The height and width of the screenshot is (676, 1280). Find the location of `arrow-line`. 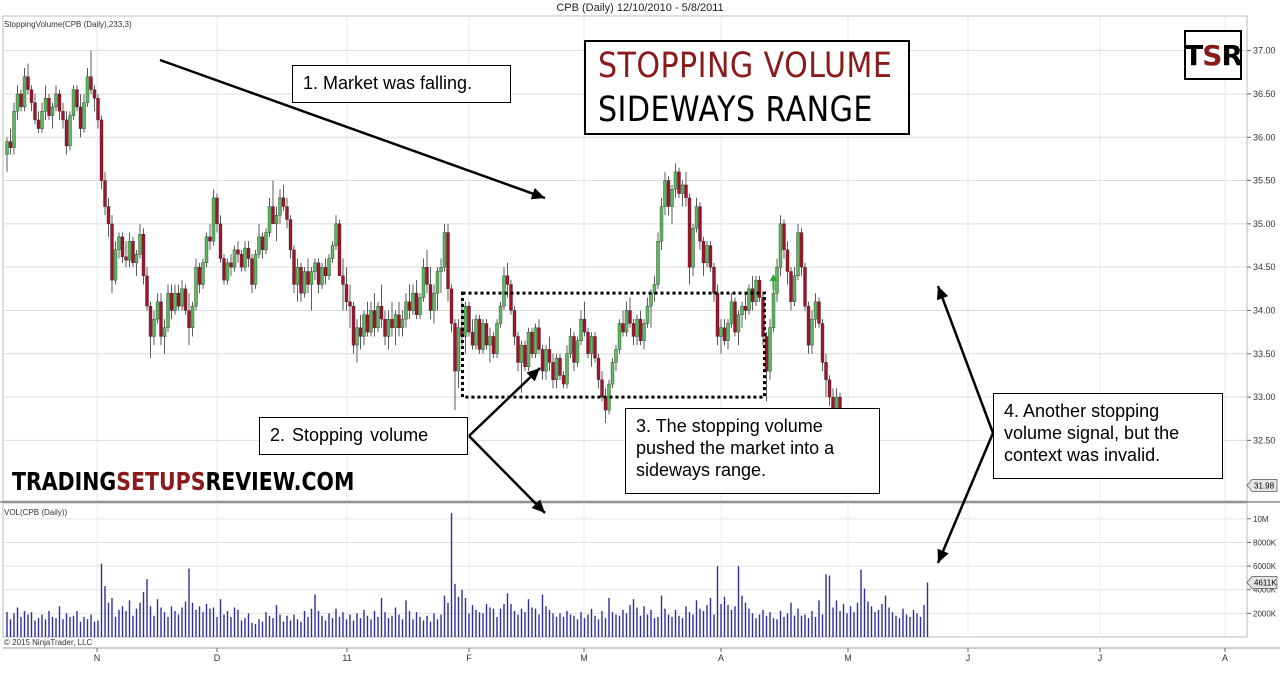

arrow-line is located at coordinates (507, 474).